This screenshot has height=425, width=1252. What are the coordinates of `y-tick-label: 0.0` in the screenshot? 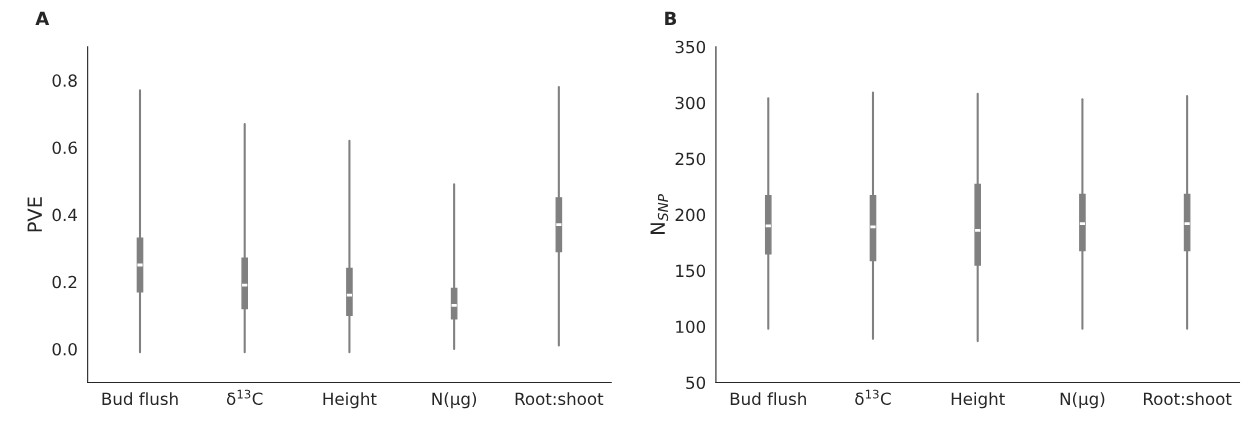 It's located at (64, 349).